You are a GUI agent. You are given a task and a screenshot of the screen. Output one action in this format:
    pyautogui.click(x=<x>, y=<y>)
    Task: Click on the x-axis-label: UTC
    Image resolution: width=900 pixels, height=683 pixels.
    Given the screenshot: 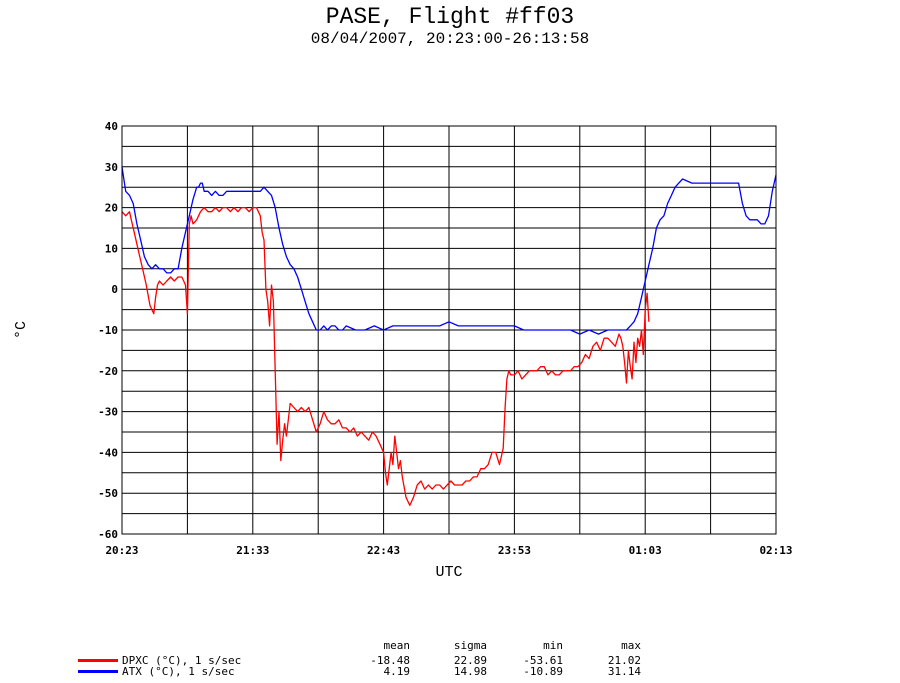 What is the action you would take?
    pyautogui.click(x=448, y=572)
    